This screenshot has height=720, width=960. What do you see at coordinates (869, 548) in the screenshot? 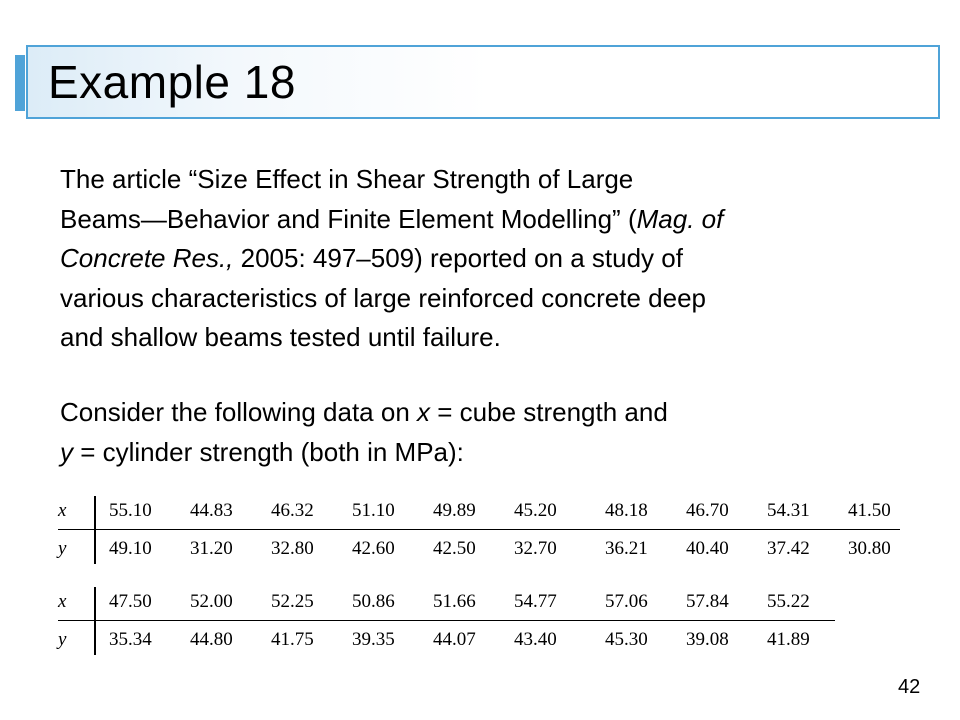
I see `table-cell: 30.80` at bounding box center [869, 548].